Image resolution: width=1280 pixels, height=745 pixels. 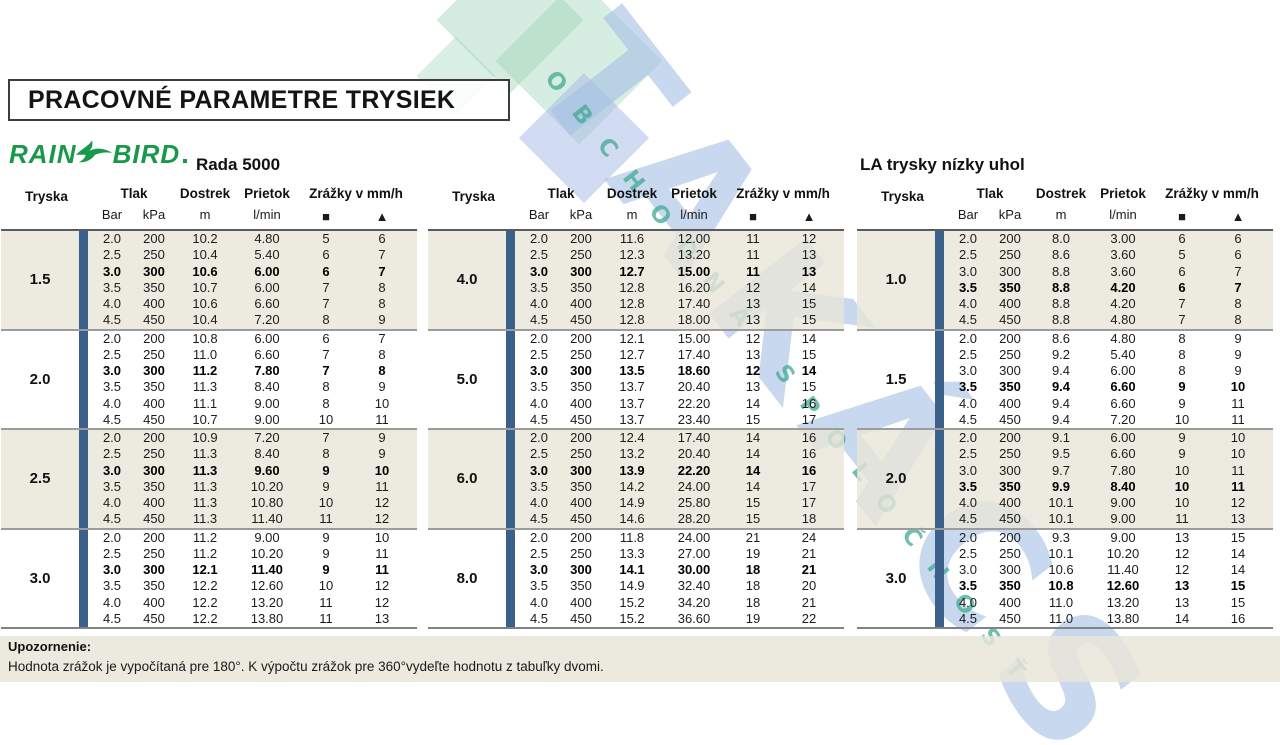 What do you see at coordinates (1182, 486) in the screenshot?
I see `data-cell: 10` at bounding box center [1182, 486].